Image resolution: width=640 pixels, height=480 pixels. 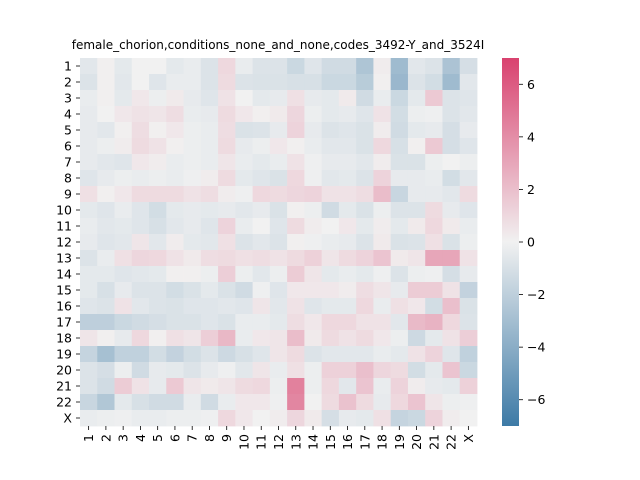 I want to click on col-tick-label: 17, so click(x=364, y=442).